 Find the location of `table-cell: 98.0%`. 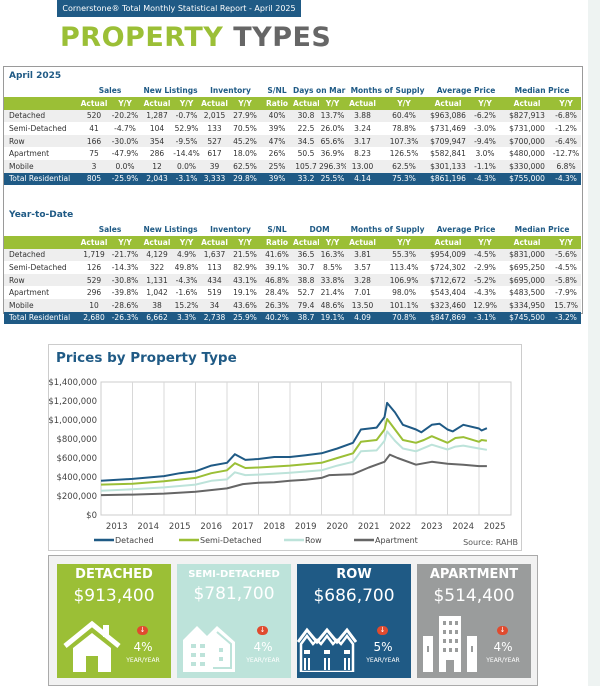

table-cell: 98.0% is located at coordinates (404, 293).